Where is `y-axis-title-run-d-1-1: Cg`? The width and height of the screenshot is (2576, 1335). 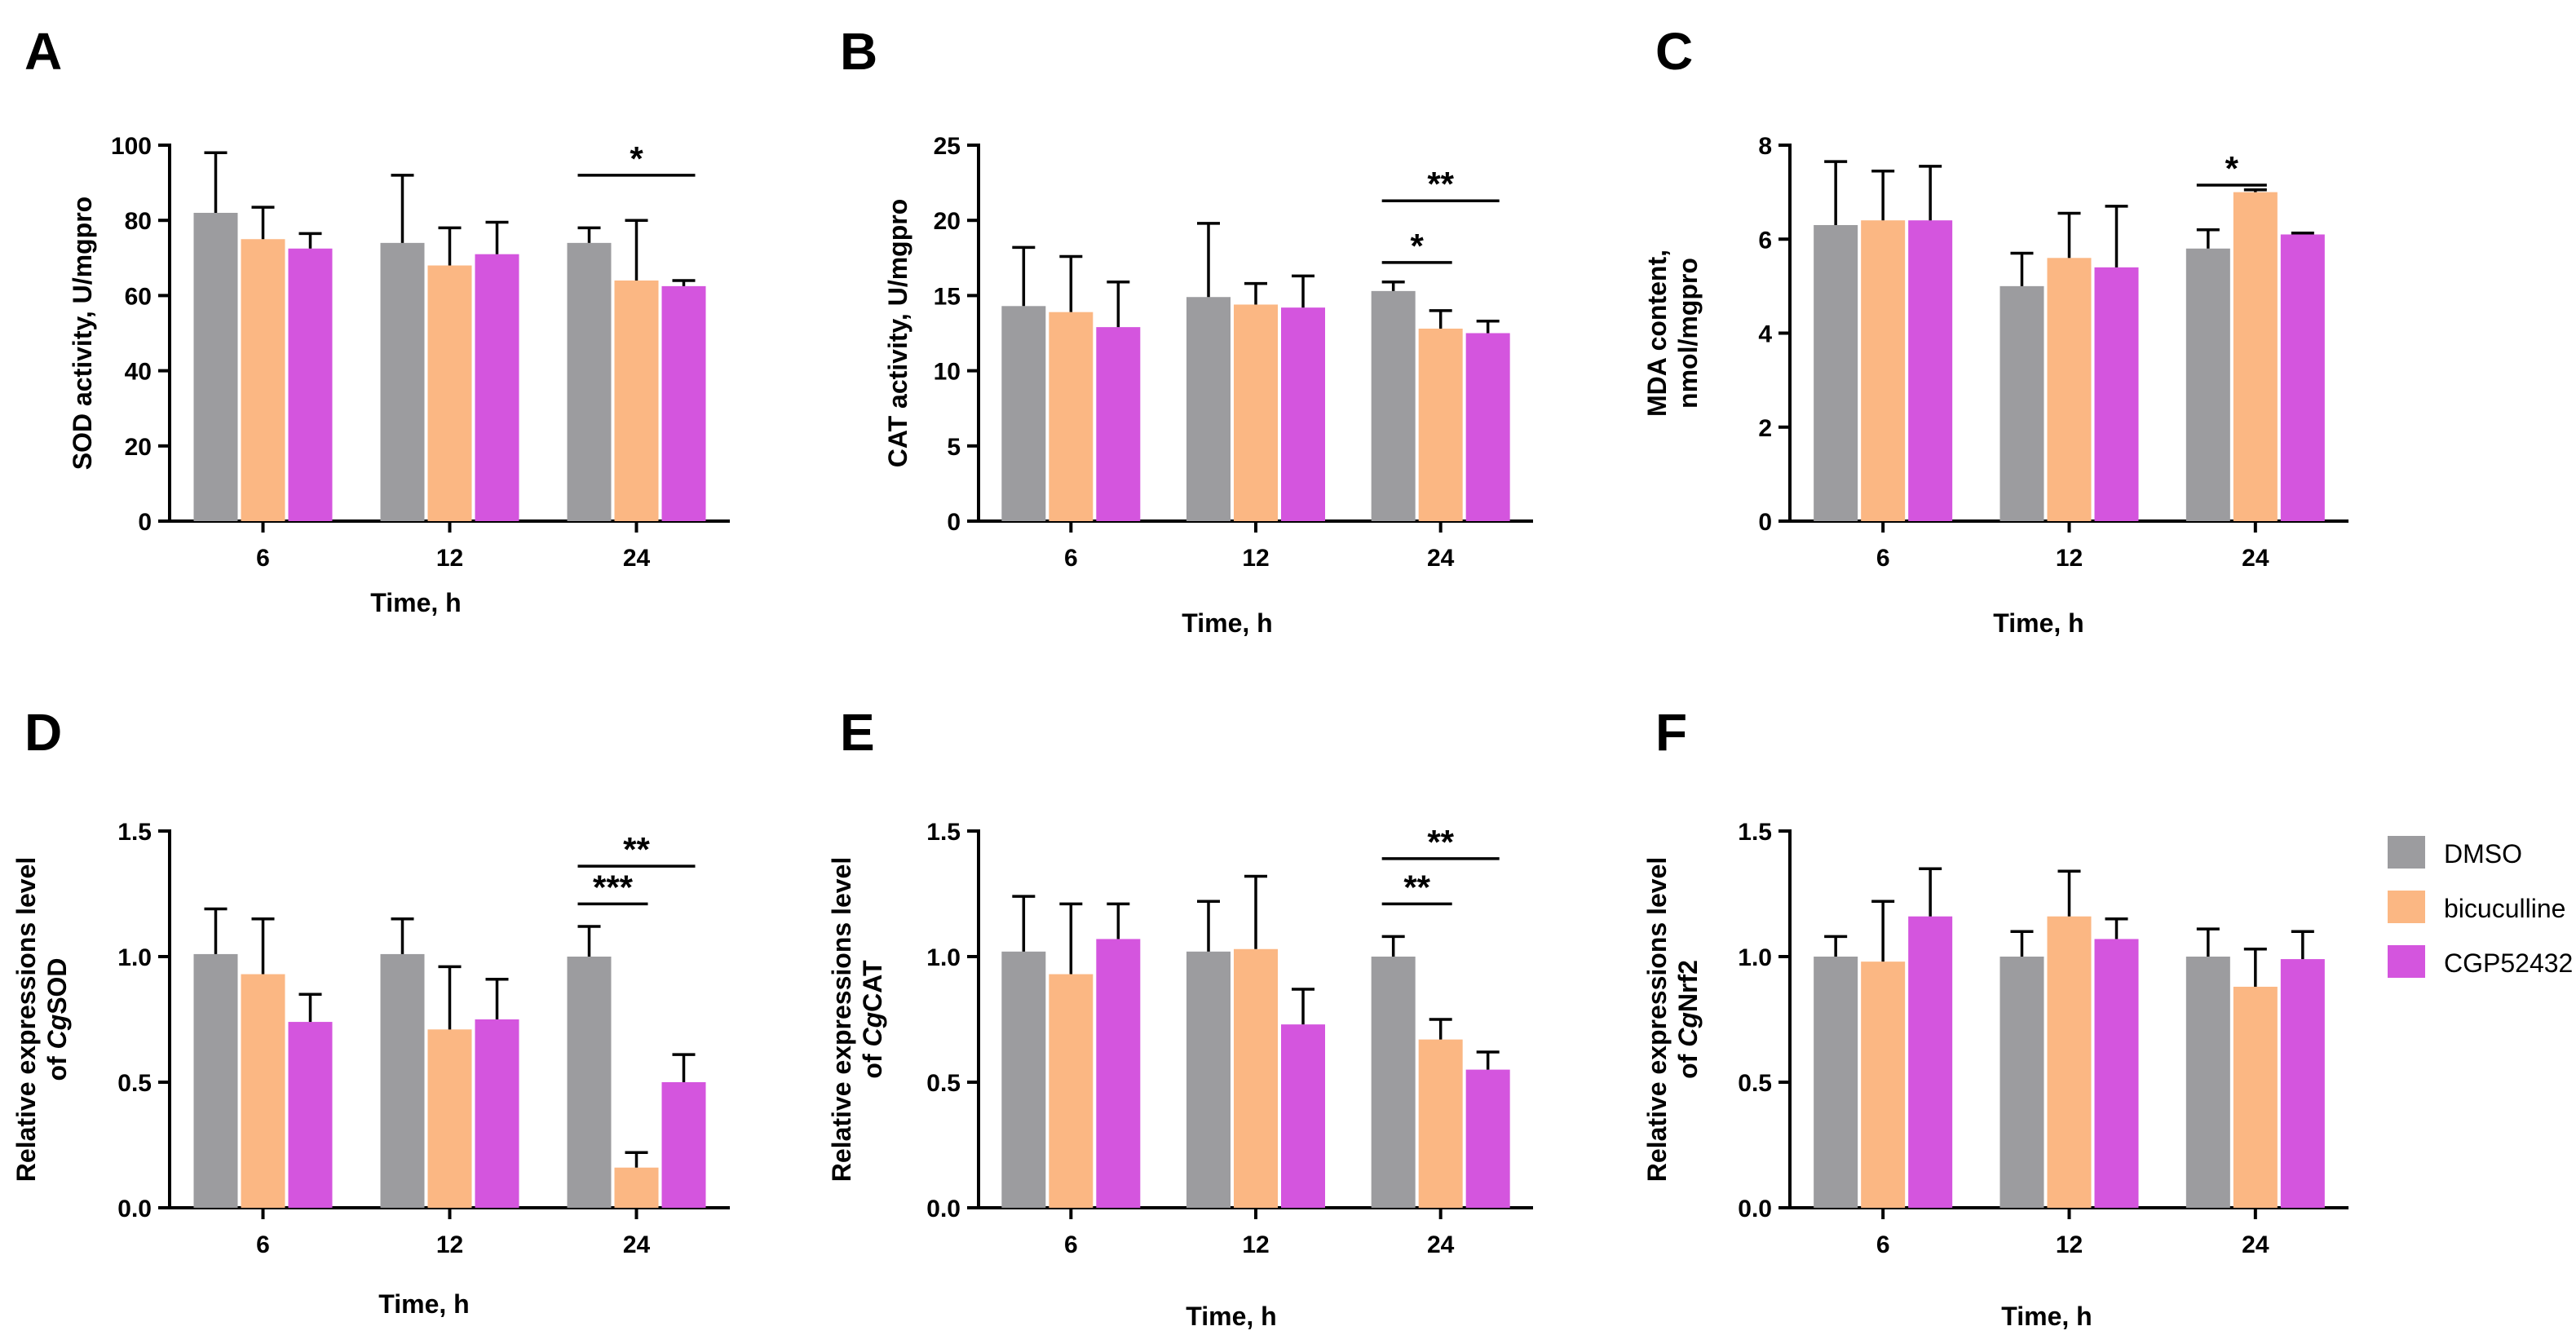
y-axis-title-run-d-1-1: Cg is located at coordinates (57, 1032).